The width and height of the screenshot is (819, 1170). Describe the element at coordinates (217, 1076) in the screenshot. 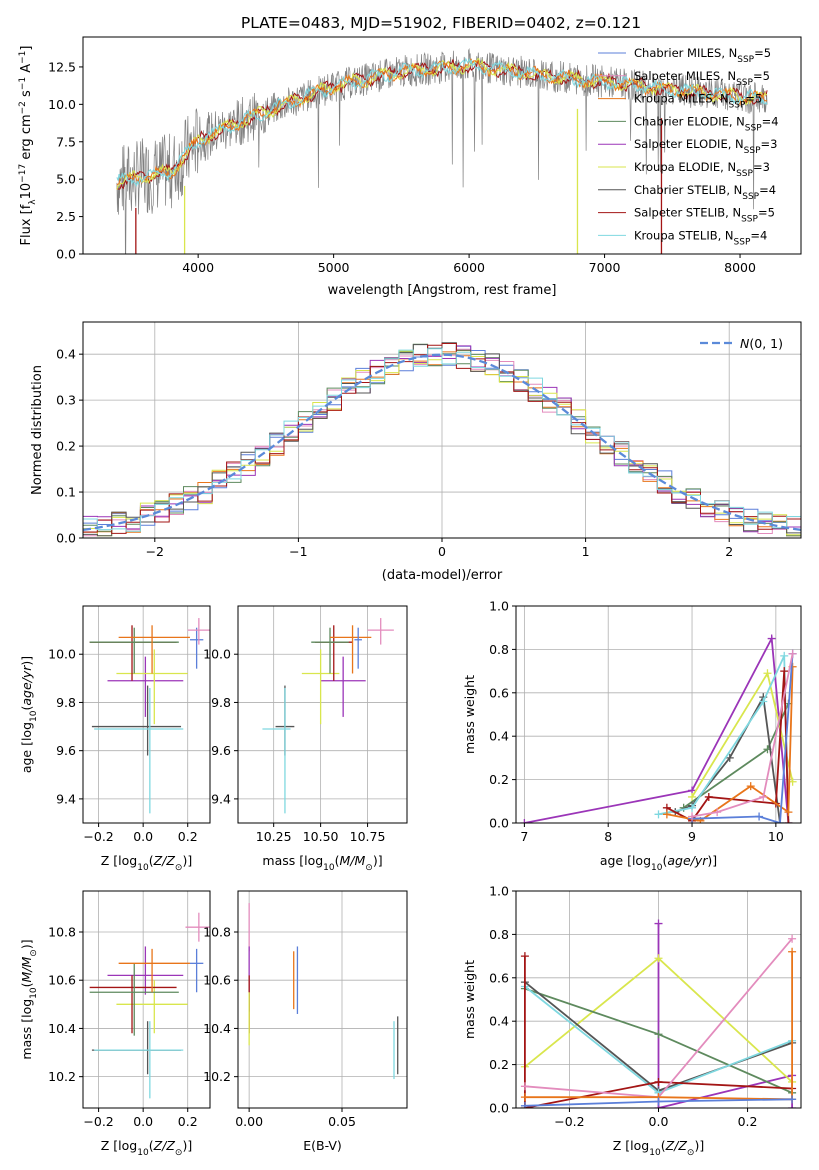

I see `y-tick-label: 10.2` at that location.